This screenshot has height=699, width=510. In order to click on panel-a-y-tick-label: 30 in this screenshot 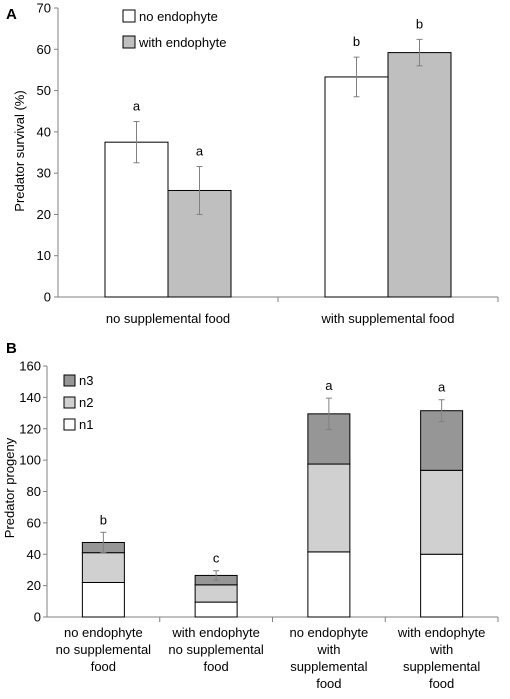, I will do `click(44, 173)`.